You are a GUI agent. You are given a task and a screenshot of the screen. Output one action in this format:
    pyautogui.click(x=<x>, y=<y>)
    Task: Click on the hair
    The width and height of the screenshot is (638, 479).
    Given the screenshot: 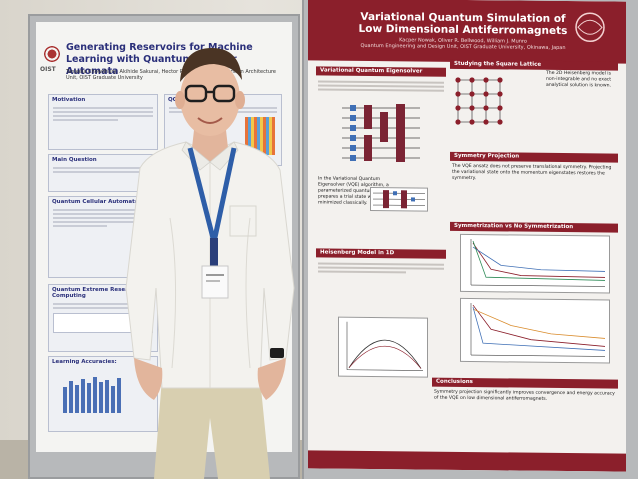 What is the action you would take?
    pyautogui.click(x=211, y=65)
    